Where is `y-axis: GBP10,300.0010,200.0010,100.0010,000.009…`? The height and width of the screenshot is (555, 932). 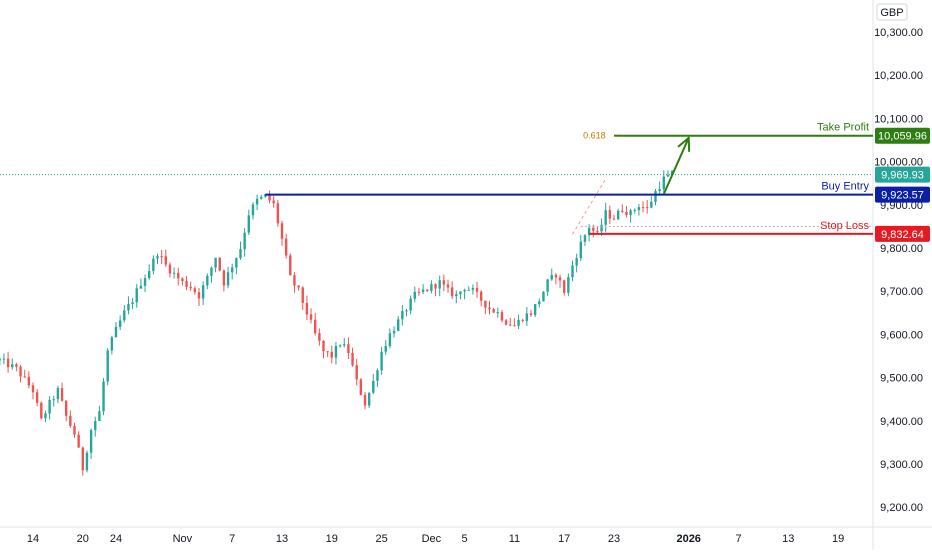 y-axis: GBP10,300.0010,200.0010,100.0010,000.009… is located at coordinates (898, 258).